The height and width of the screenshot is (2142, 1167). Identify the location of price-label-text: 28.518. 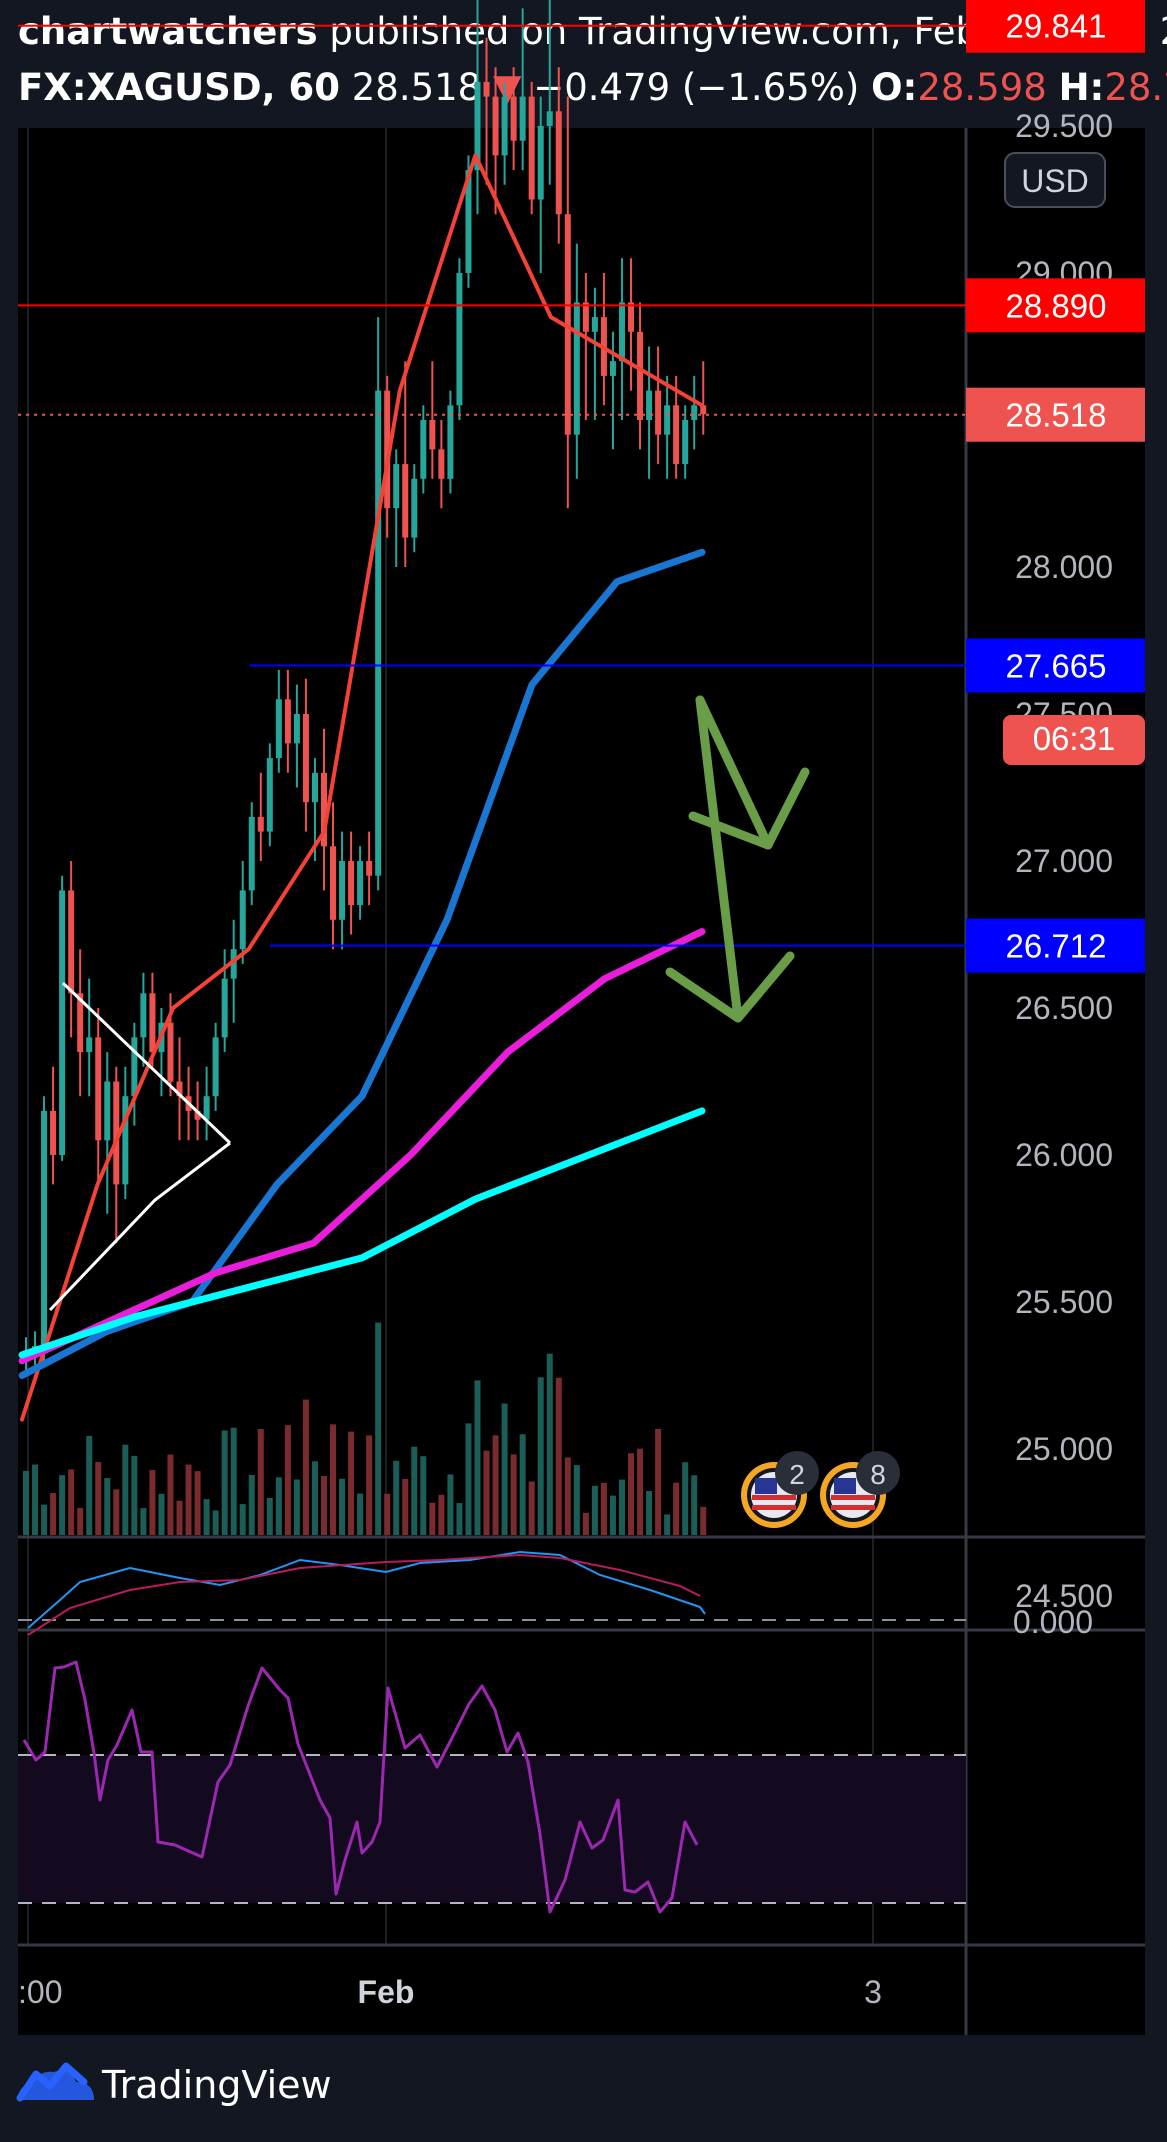
(1056, 415).